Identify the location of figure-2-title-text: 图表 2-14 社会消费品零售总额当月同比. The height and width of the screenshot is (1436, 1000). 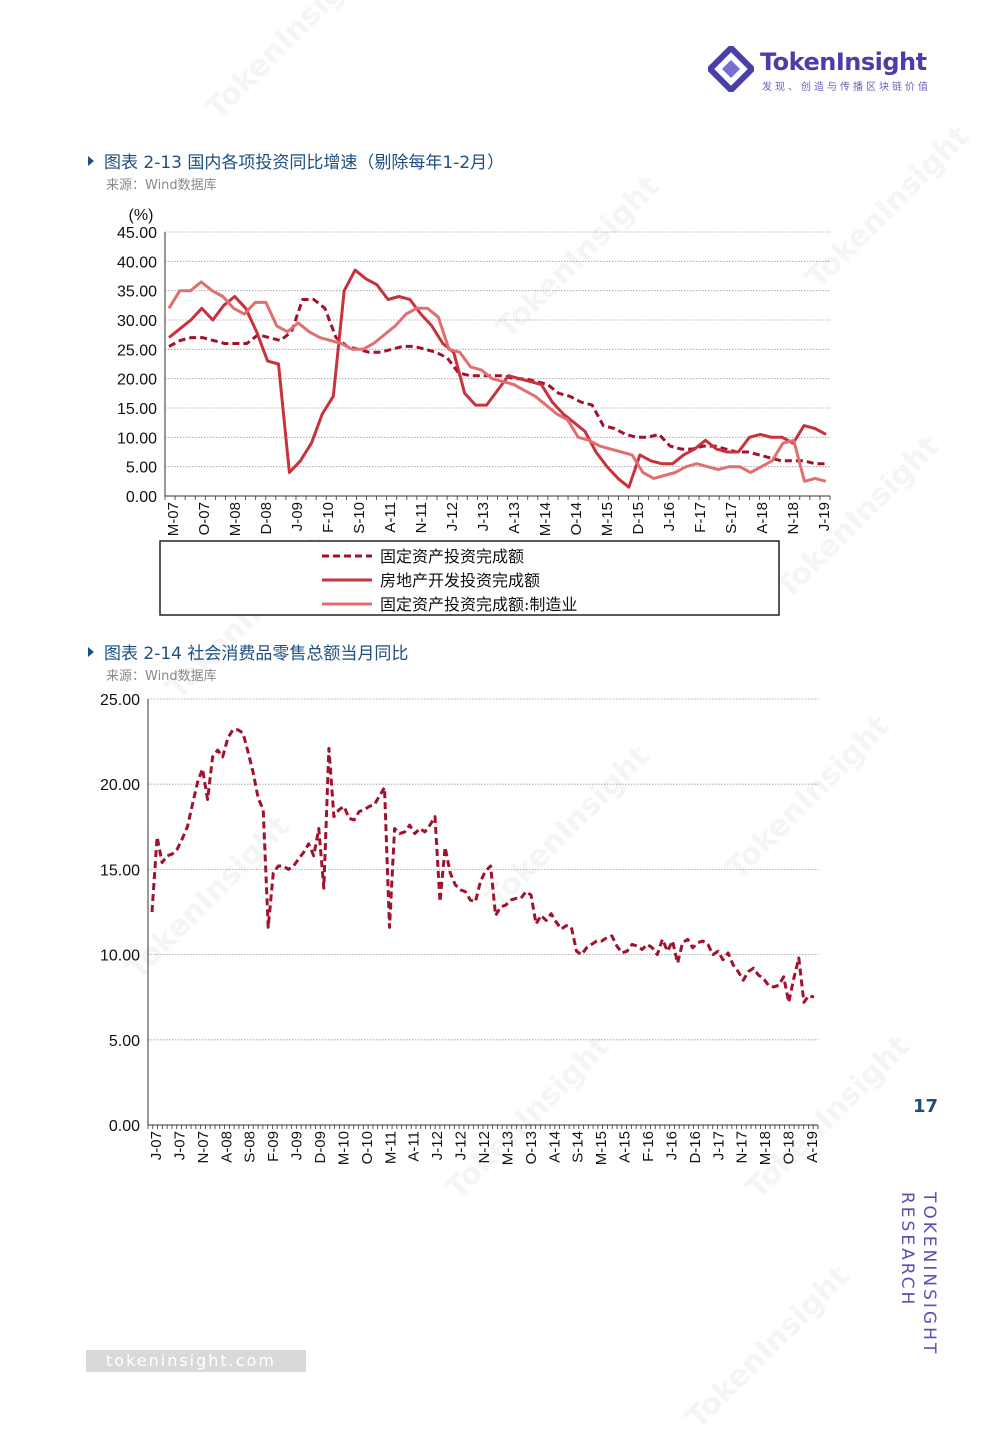
(256, 654).